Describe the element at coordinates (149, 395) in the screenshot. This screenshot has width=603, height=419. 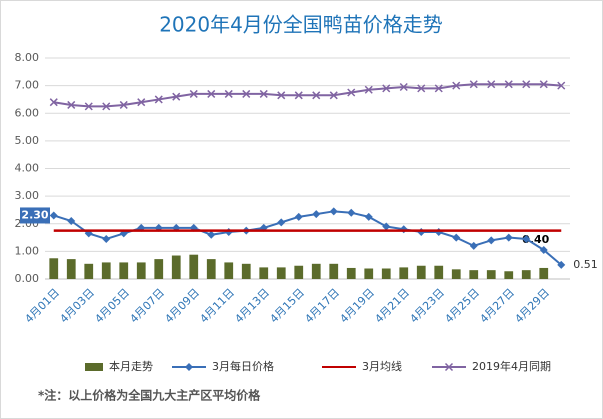
I see `footnote: *注：以上价格为全国九大主产区平均价格` at that location.